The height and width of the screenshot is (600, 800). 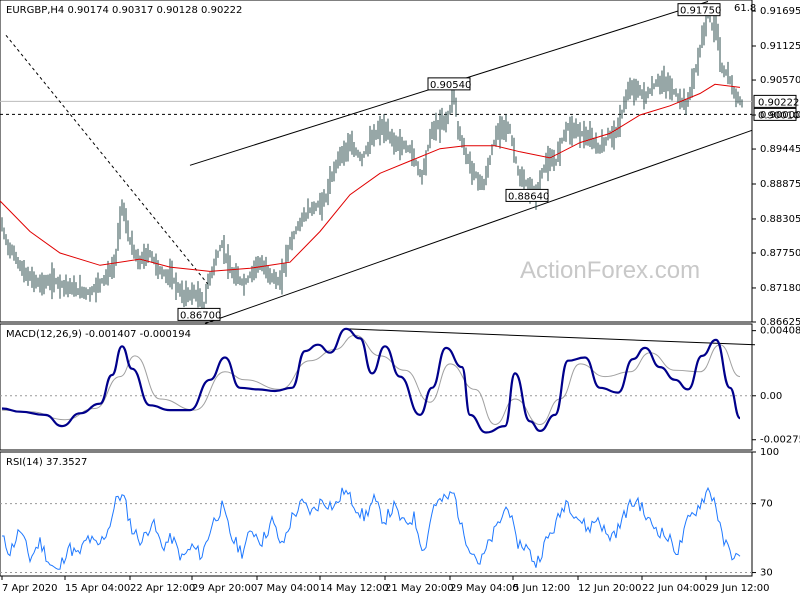 I want to click on current-price-tag, so click(x=775, y=101).